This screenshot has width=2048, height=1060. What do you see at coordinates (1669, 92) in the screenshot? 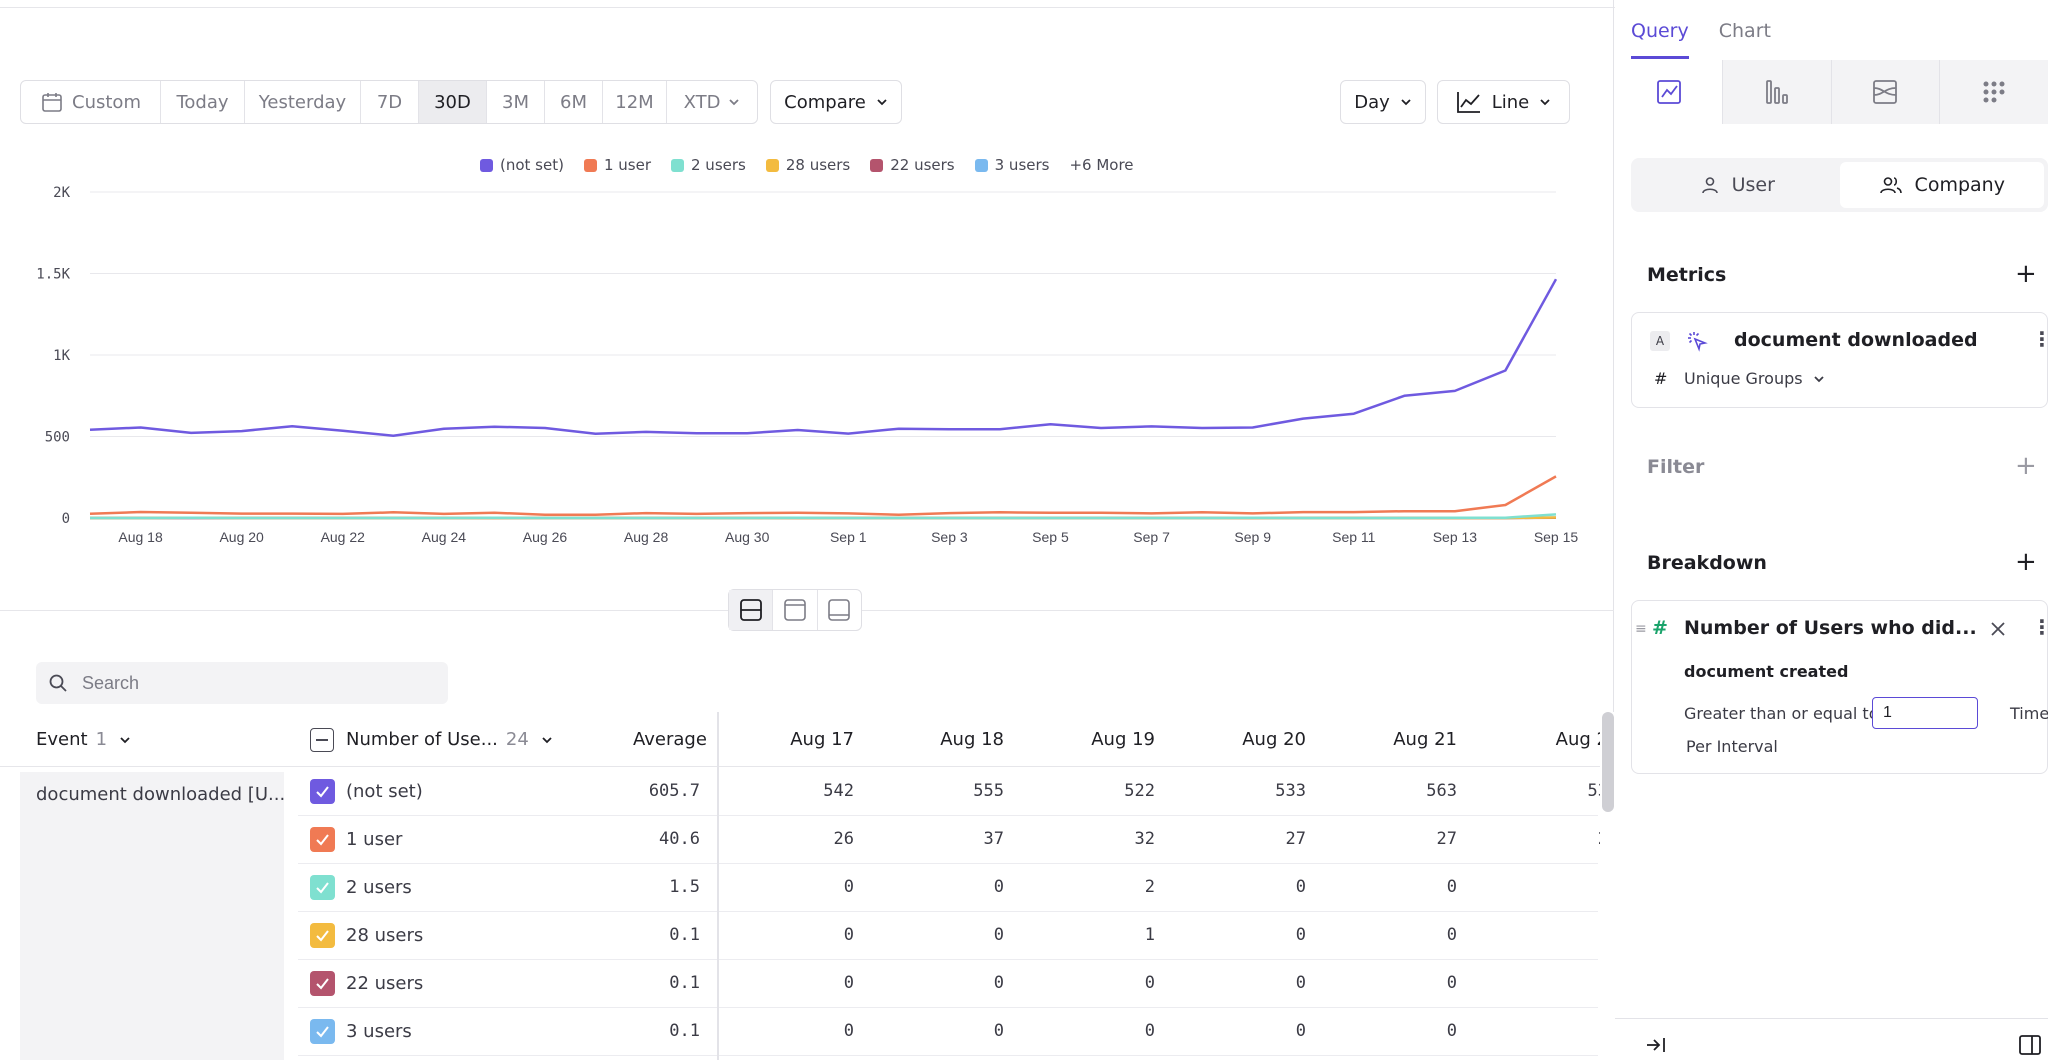
I see `report-type-insights` at bounding box center [1669, 92].